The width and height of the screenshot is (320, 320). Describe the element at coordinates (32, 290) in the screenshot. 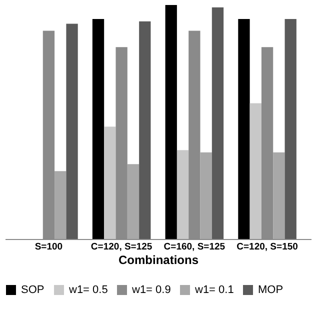

I see `legend-label: SOP` at that location.